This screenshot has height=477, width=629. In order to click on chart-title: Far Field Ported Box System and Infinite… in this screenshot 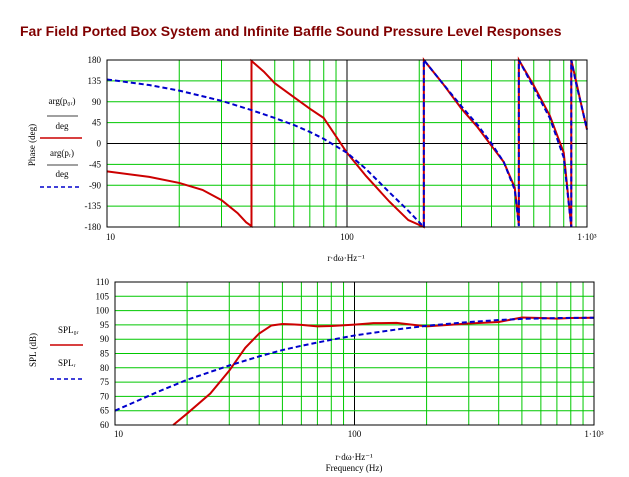, I will do `click(291, 31)`.